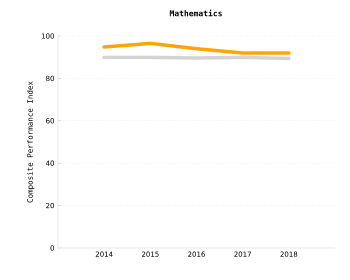 The height and width of the screenshot is (280, 350). What do you see at coordinates (196, 48) in the screenshot?
I see `line-series` at bounding box center [196, 48].